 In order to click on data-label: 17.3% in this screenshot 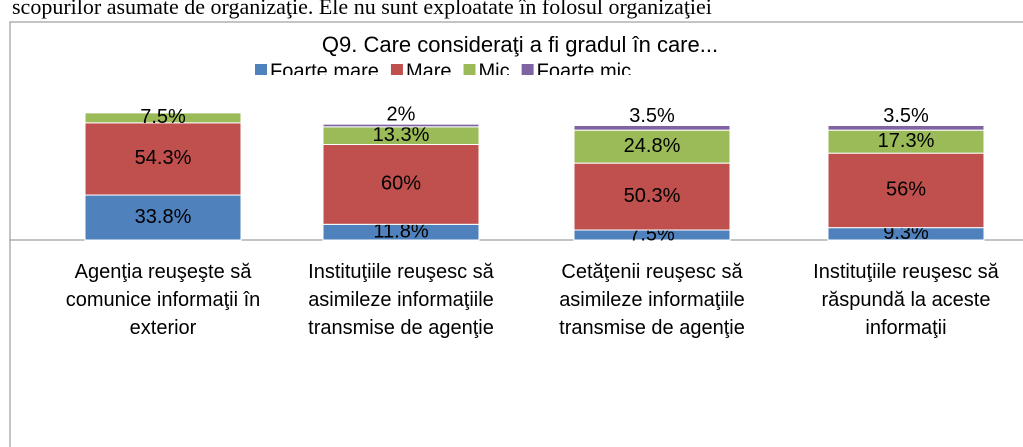, I will do `click(906, 141)`.